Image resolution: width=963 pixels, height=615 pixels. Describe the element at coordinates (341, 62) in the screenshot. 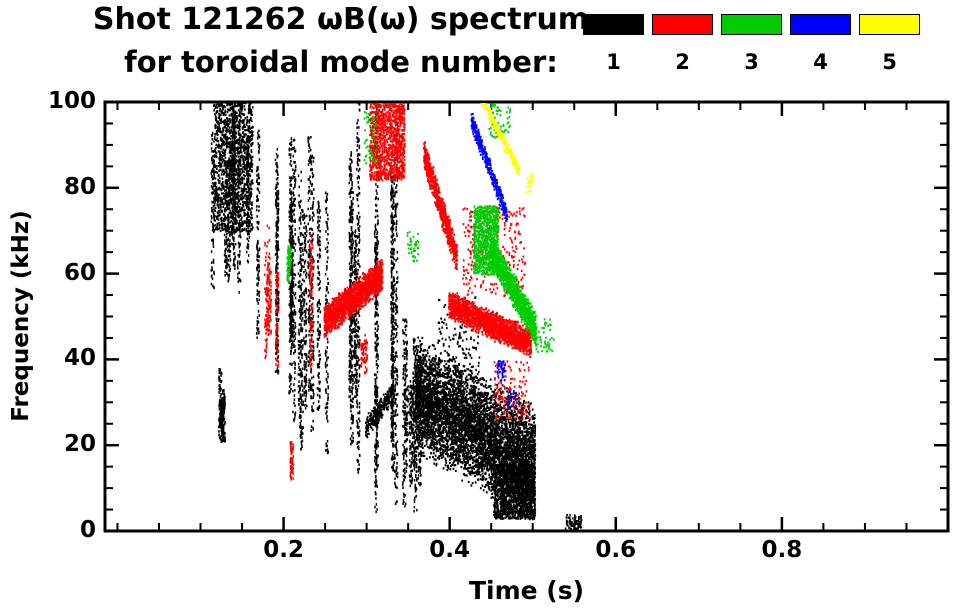

I see `chart-subtitle: for toroidal mode number:` at that location.